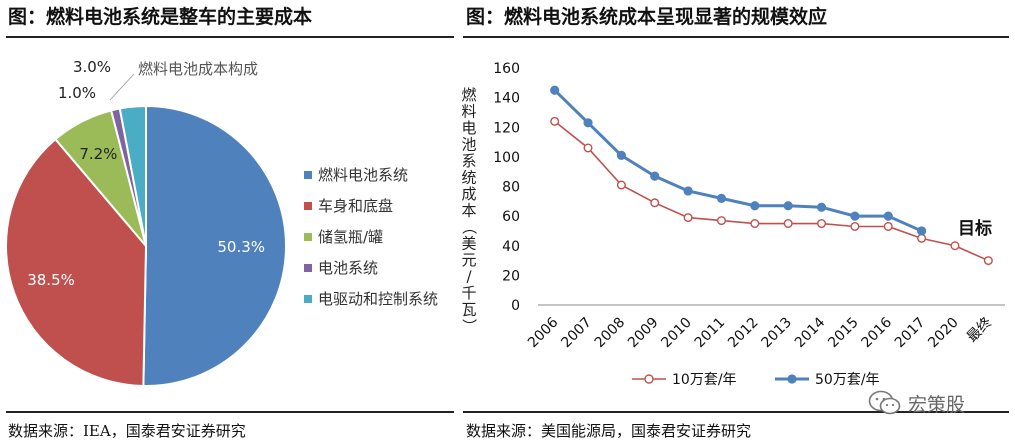 Image resolution: width=1015 pixels, height=448 pixels. I want to click on pie-legend-label-4: 电驱动和控制系统, so click(378, 299).